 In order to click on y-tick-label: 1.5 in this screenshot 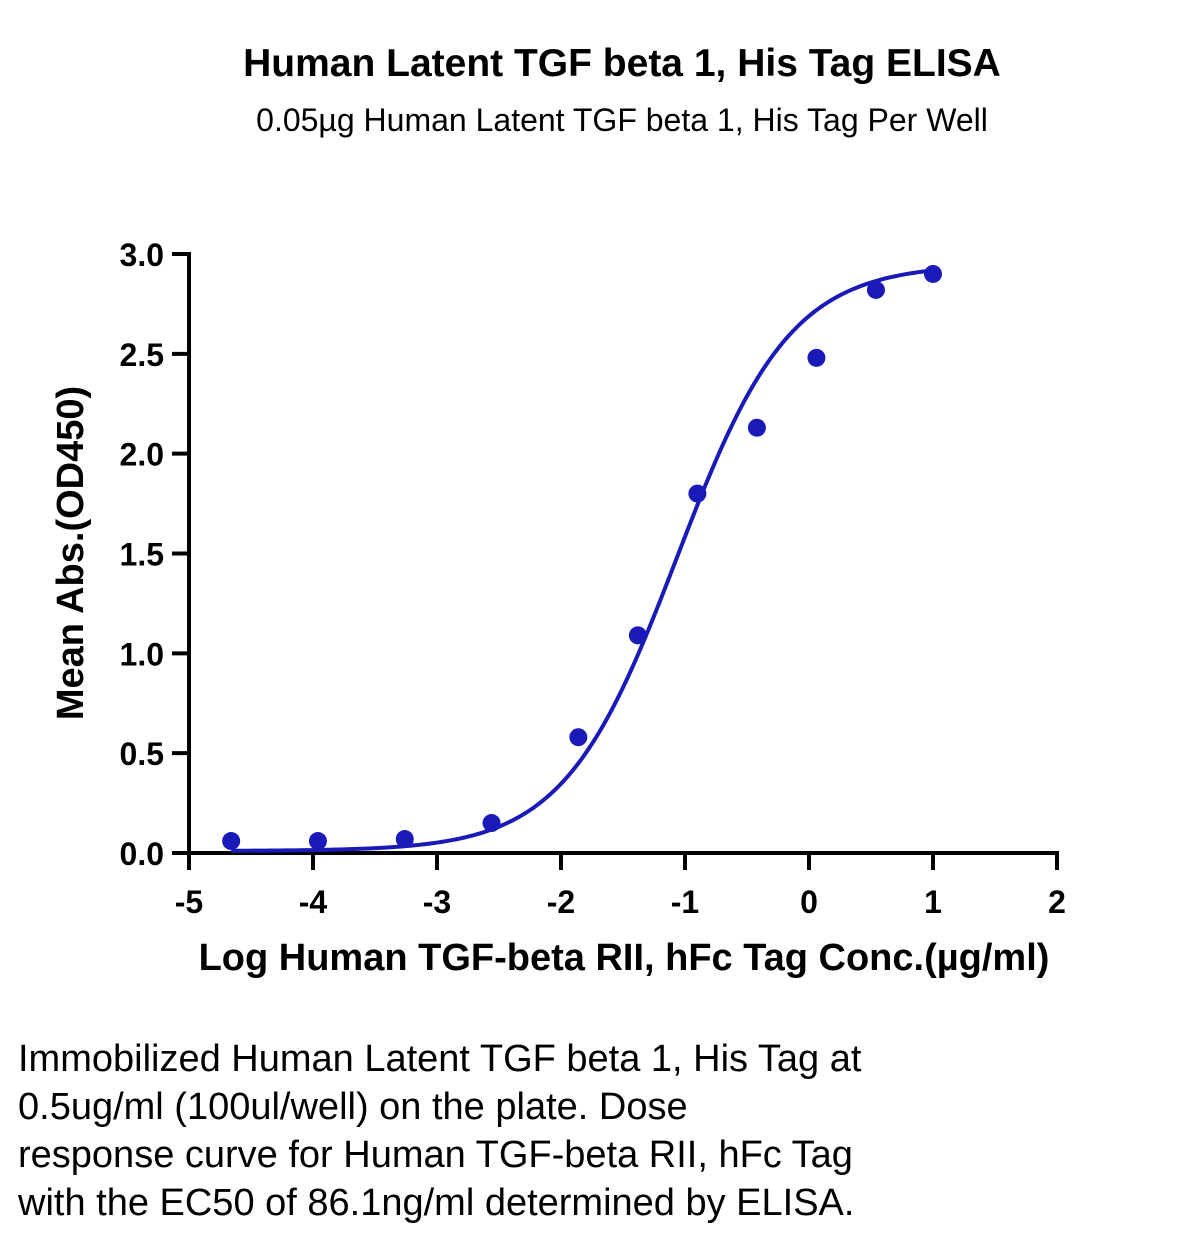, I will do `click(142, 555)`.